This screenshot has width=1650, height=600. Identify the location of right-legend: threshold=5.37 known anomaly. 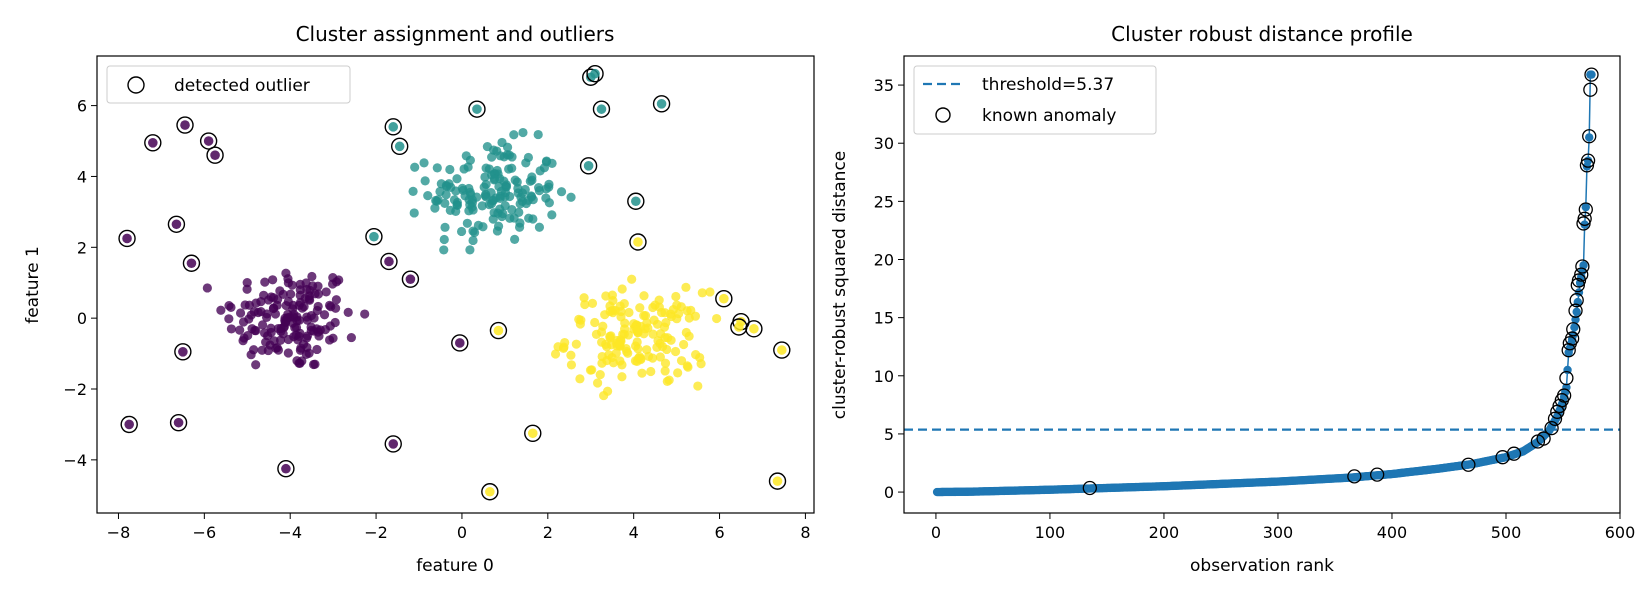
(1035, 100).